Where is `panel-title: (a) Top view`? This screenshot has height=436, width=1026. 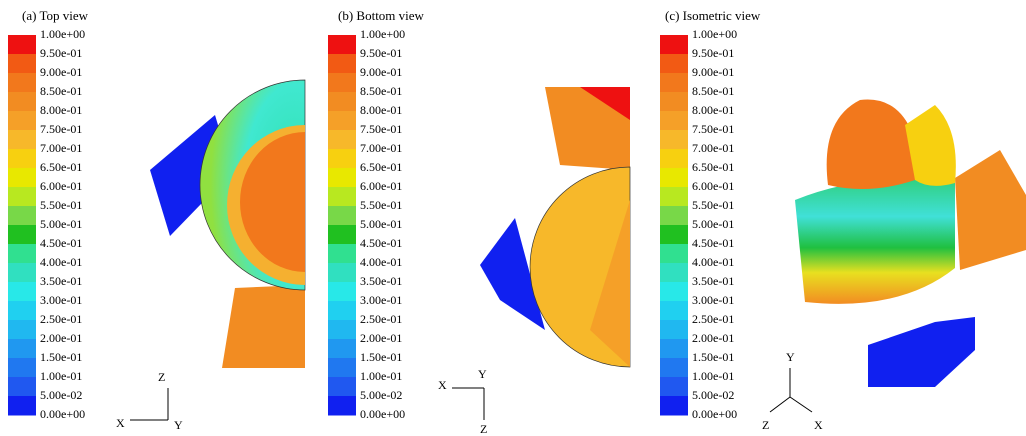
panel-title: (a) Top view is located at coordinates (55, 15).